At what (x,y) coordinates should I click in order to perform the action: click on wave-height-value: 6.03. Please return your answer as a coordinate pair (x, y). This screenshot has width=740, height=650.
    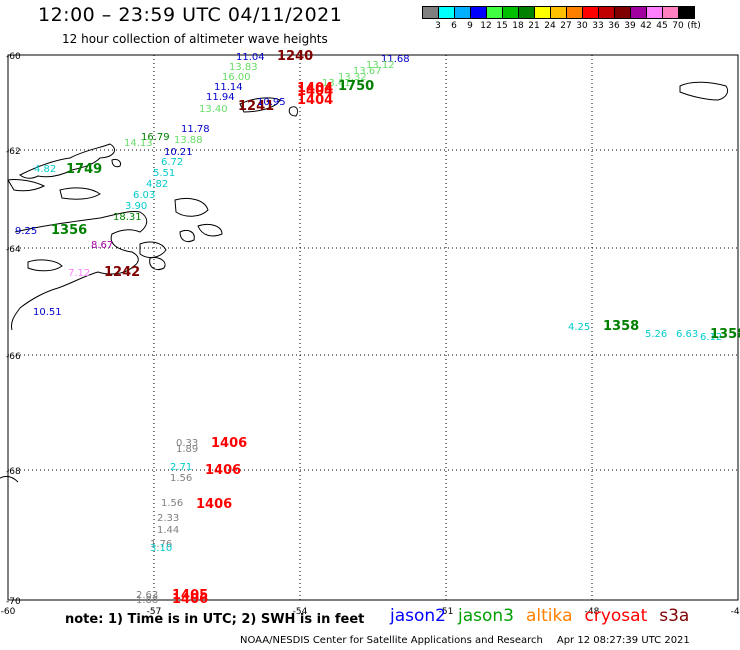
    Looking at the image, I should click on (144, 195).